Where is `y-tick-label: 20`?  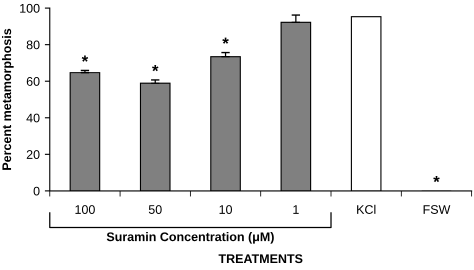
y-tick-label: 20 is located at coordinates (33, 154).